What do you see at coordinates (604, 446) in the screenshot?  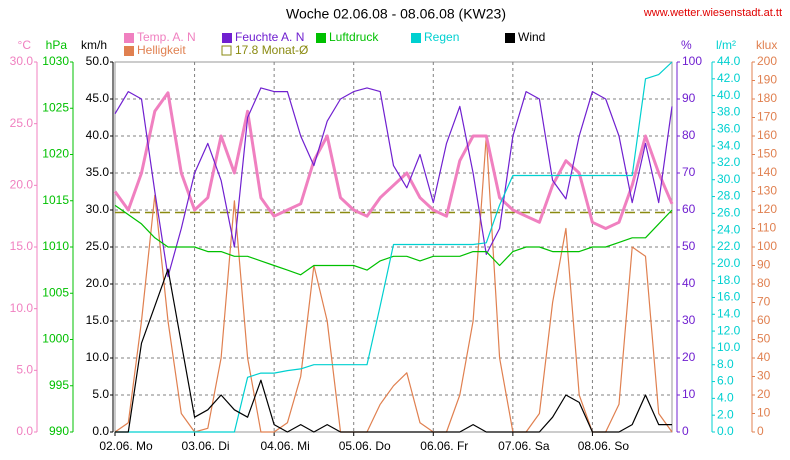 I see `x-tick-label: 08.06. So` at bounding box center [604, 446].